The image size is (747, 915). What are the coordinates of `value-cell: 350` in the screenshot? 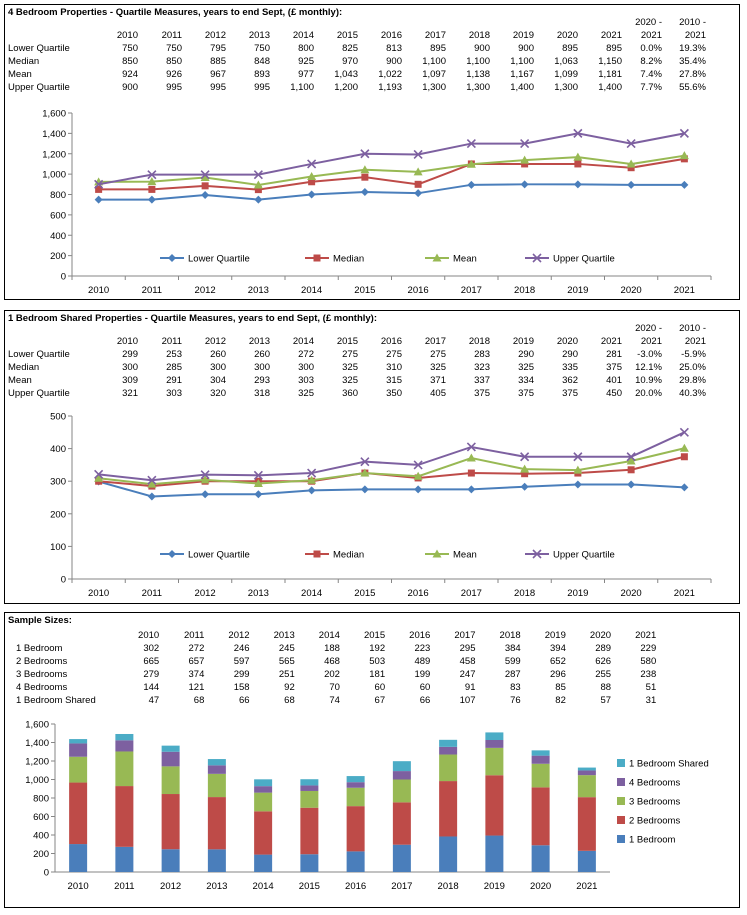 It's located at (394, 393).